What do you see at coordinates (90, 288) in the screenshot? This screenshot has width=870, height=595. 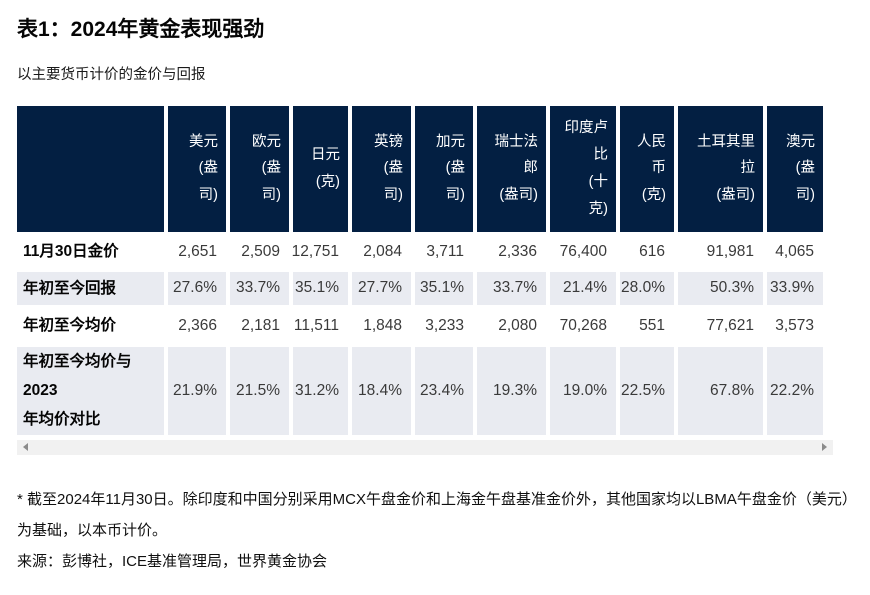 I see `row-label: 年初至今回报` at bounding box center [90, 288].